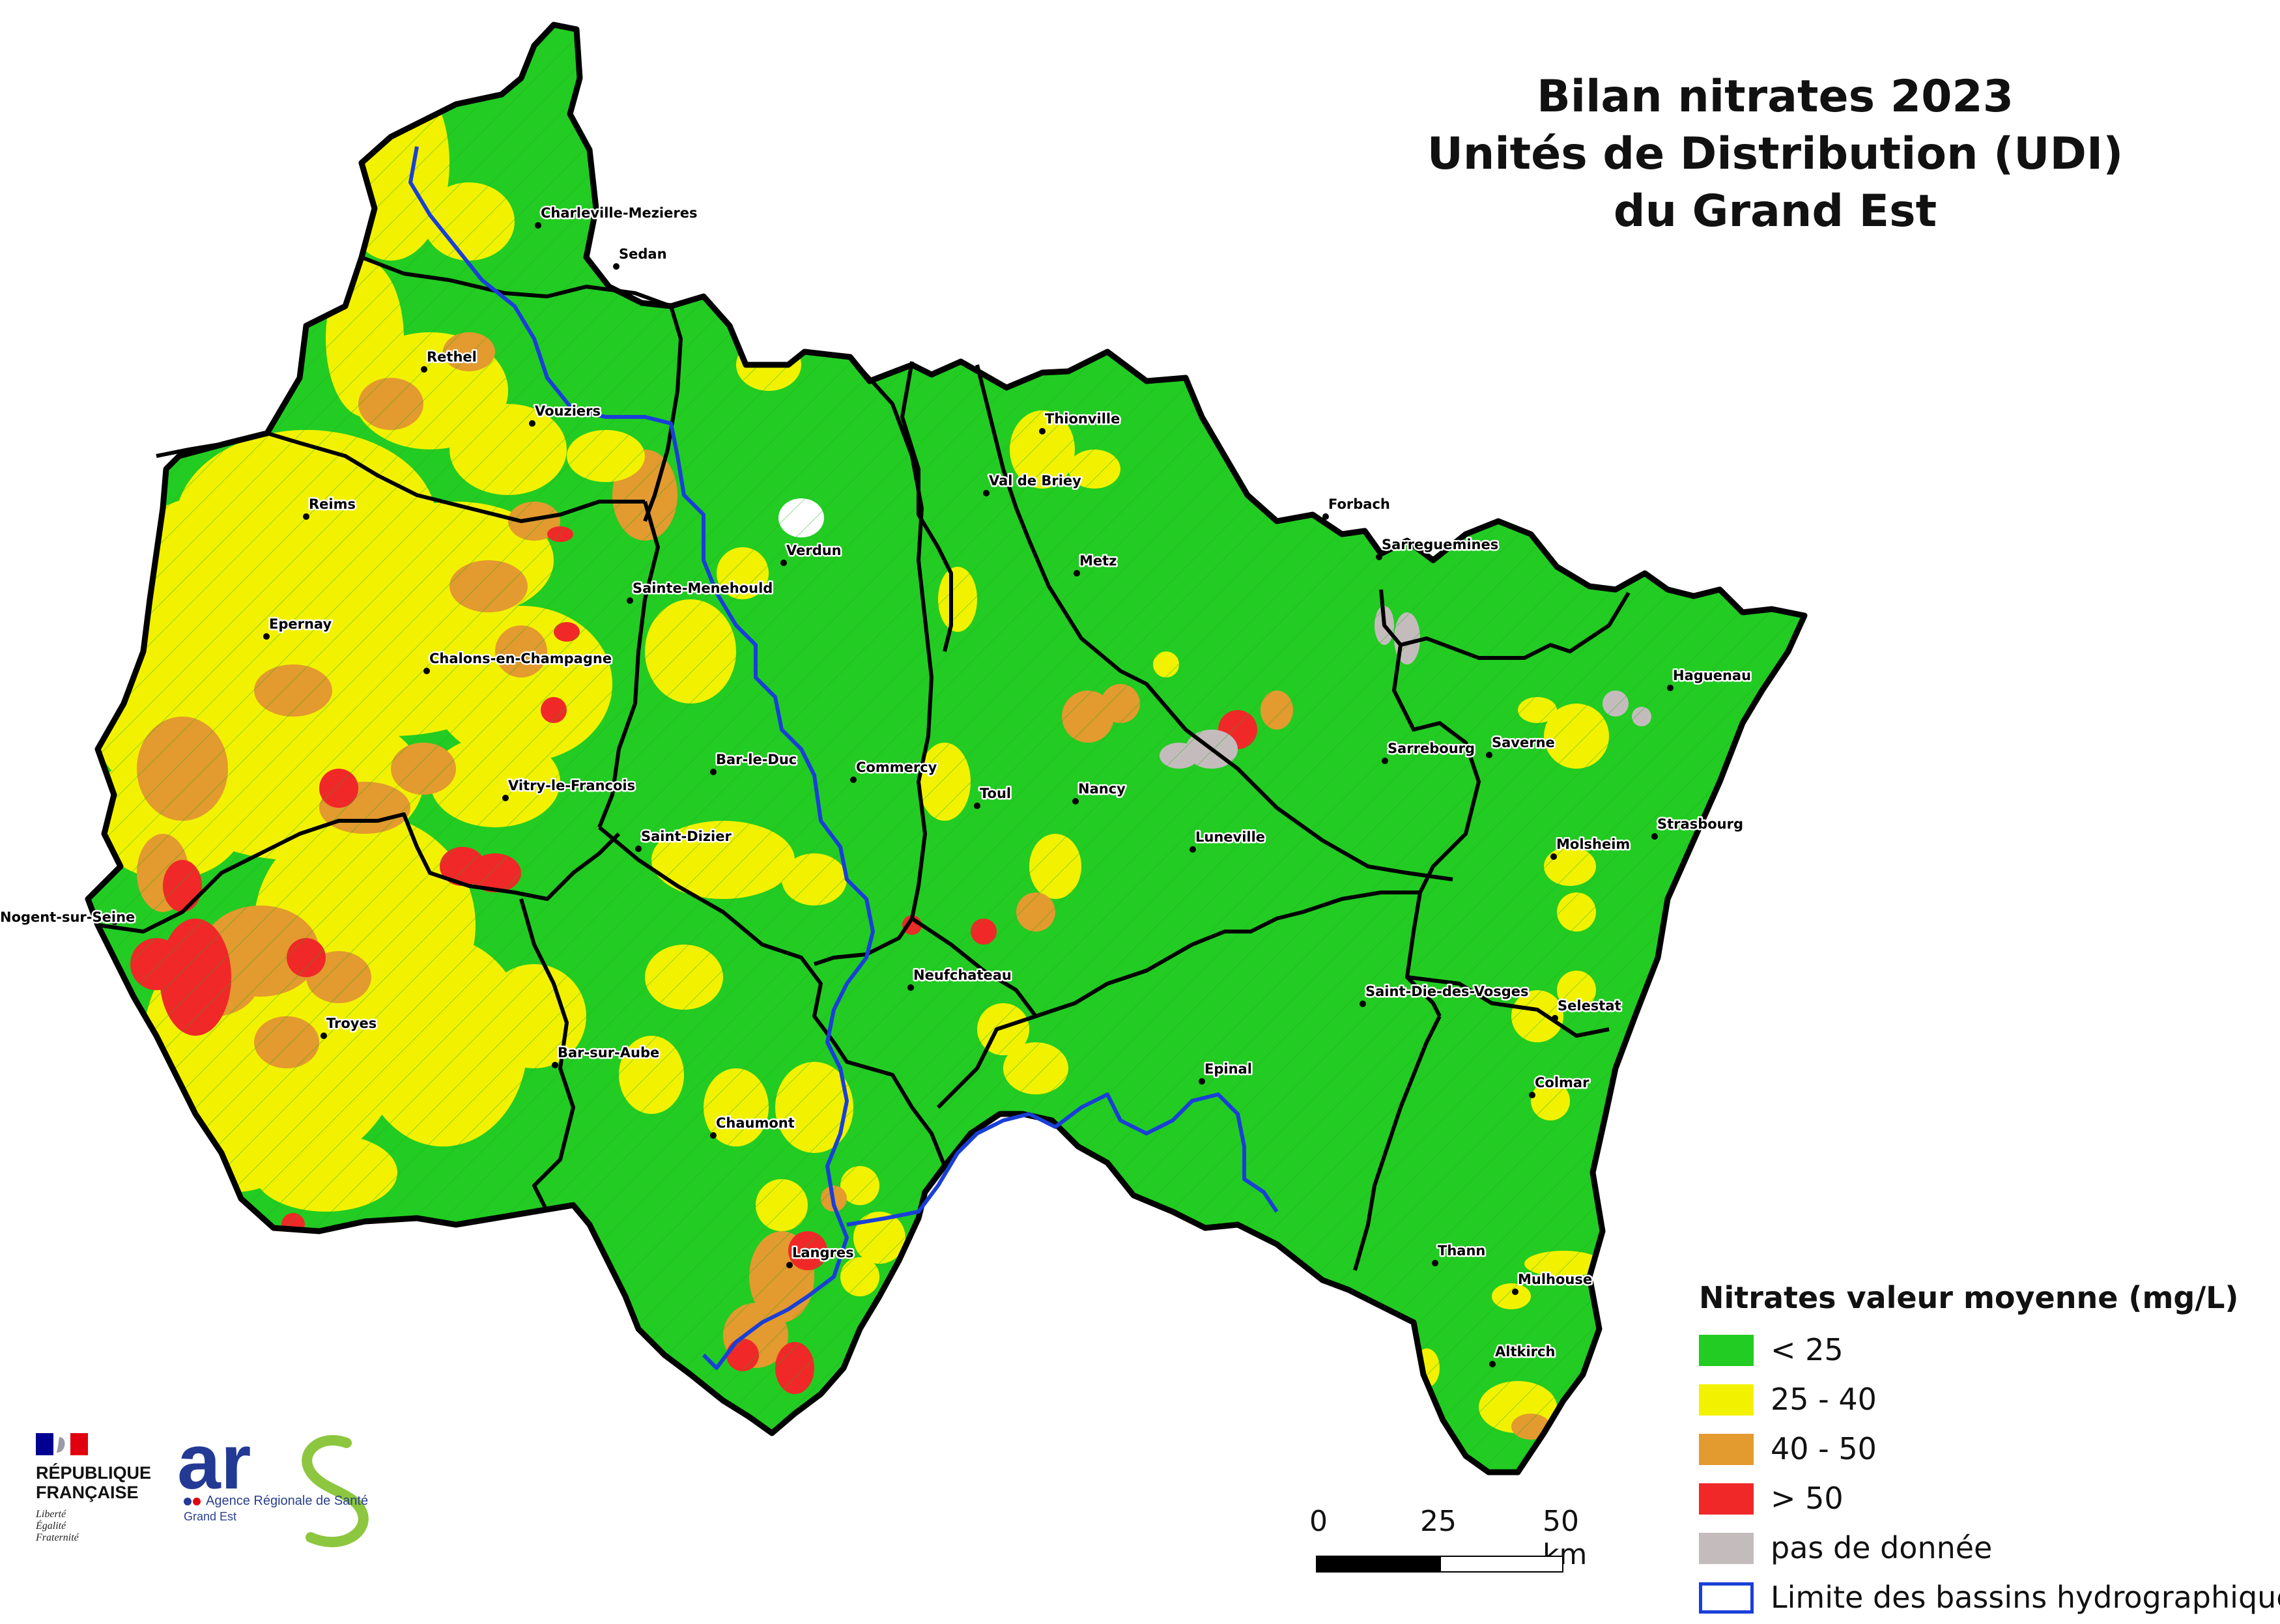 Image resolution: width=2280 pixels, height=1624 pixels. I want to click on city-marker: Saint-Dizier, so click(684, 839).